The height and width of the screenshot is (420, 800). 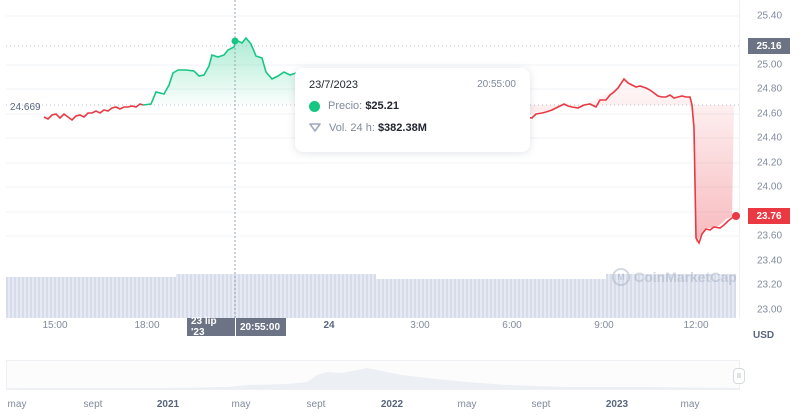 What do you see at coordinates (770, 89) in the screenshot?
I see `y-tick: 24.80` at bounding box center [770, 89].